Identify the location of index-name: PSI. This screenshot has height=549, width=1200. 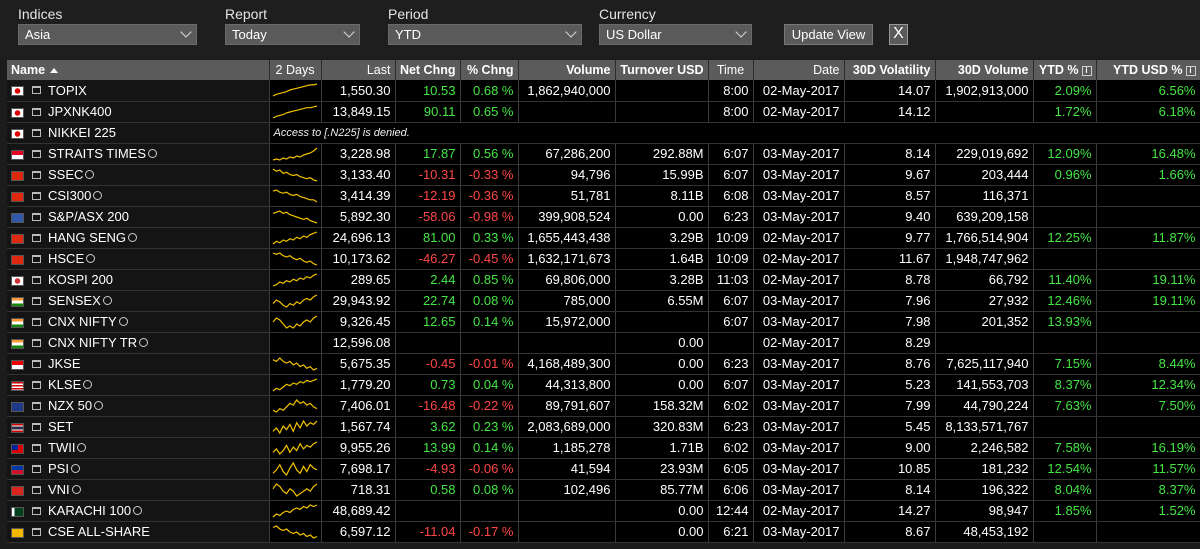
(58, 468).